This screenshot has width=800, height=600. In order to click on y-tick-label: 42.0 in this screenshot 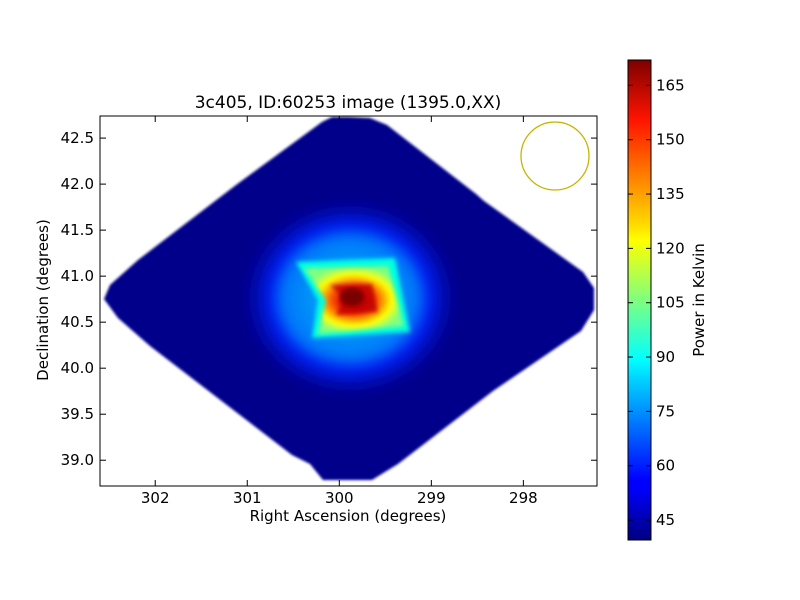, I will do `click(77, 184)`.